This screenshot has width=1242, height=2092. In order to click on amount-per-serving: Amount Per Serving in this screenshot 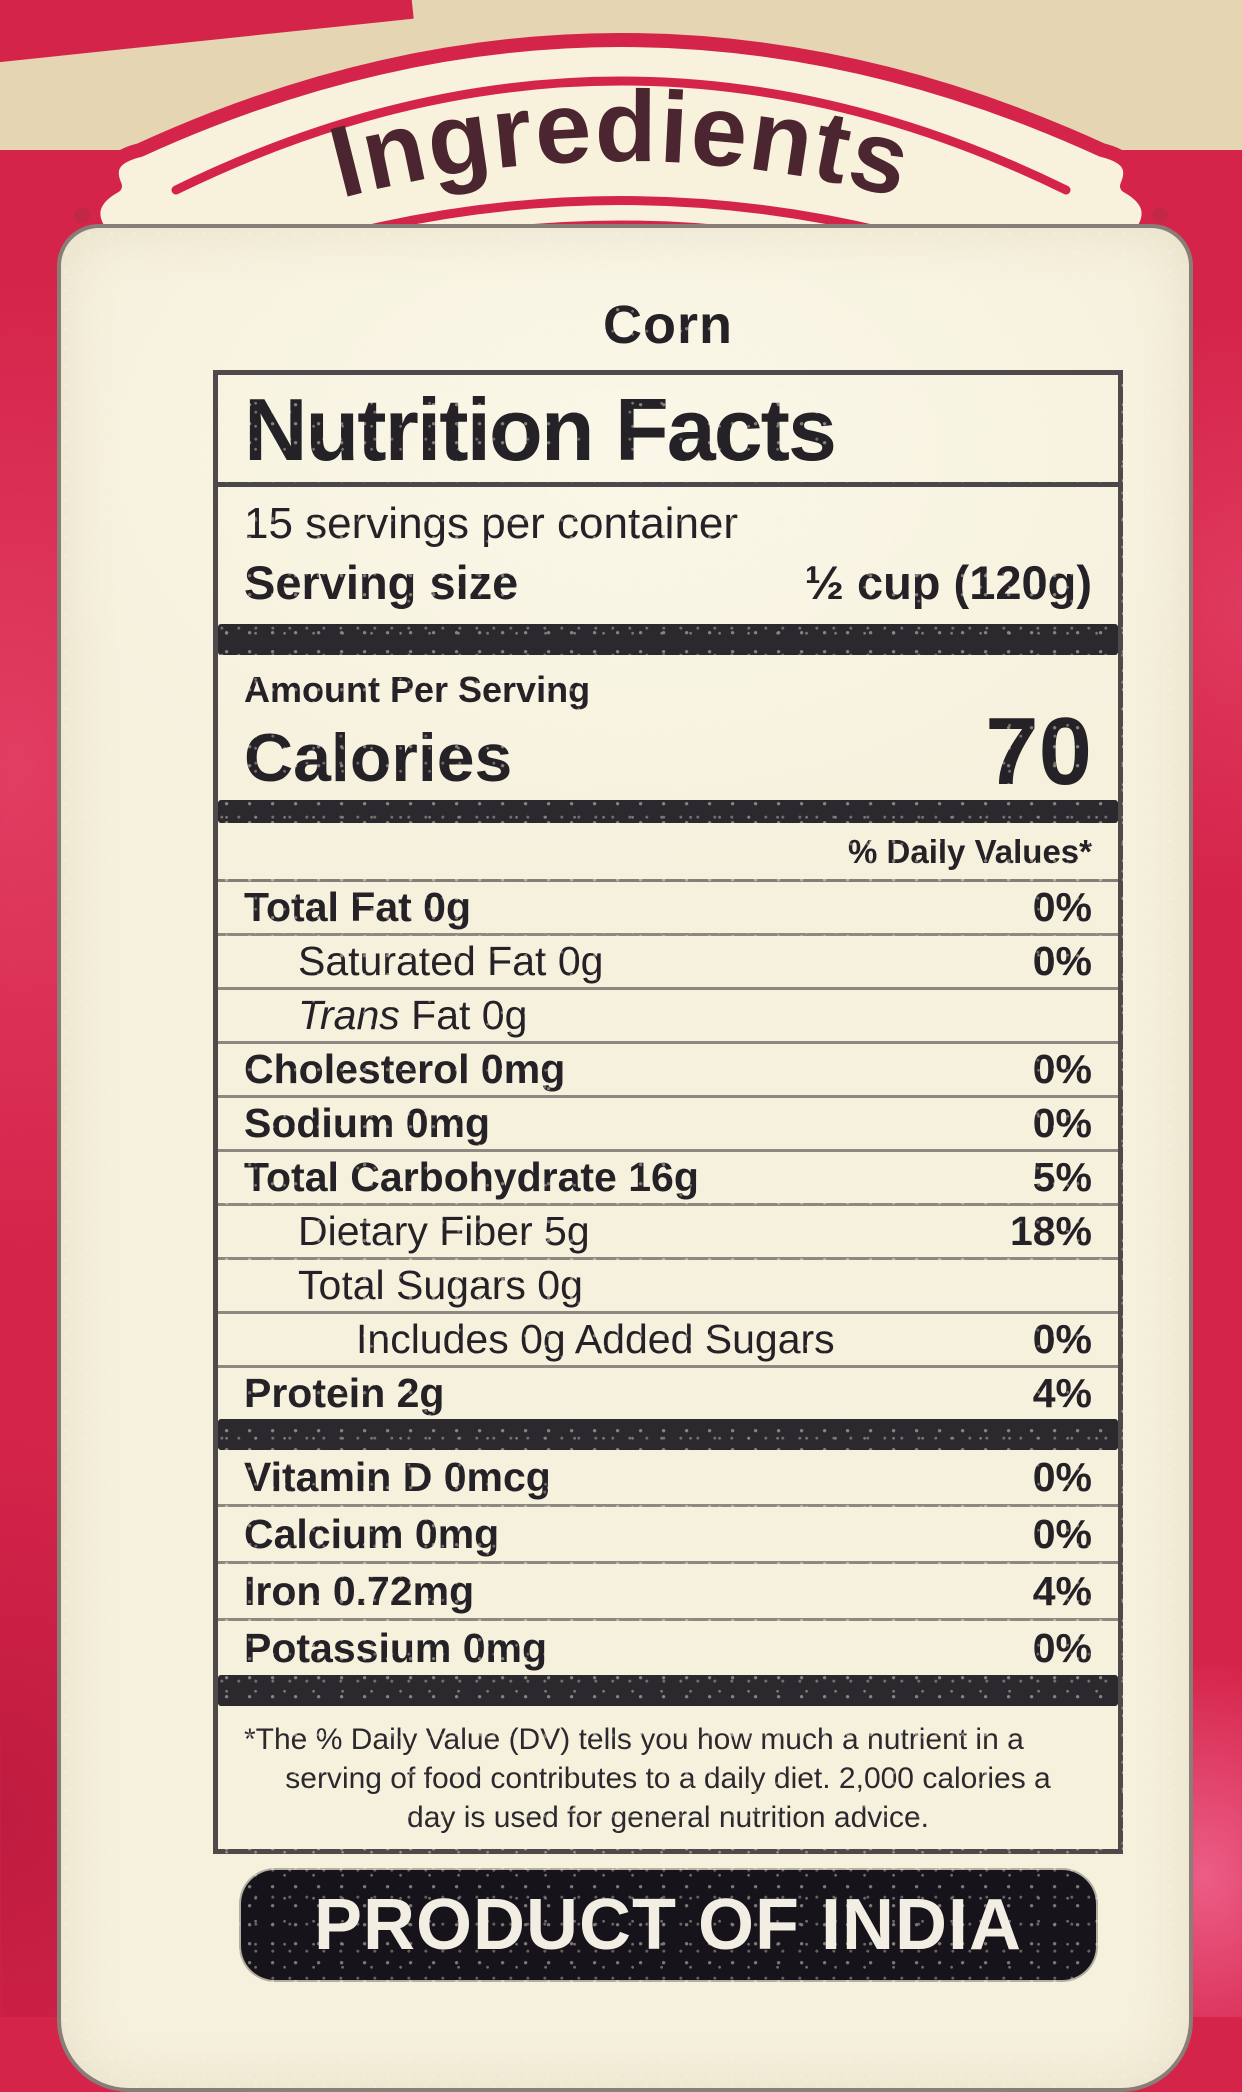, I will do `click(417, 689)`.